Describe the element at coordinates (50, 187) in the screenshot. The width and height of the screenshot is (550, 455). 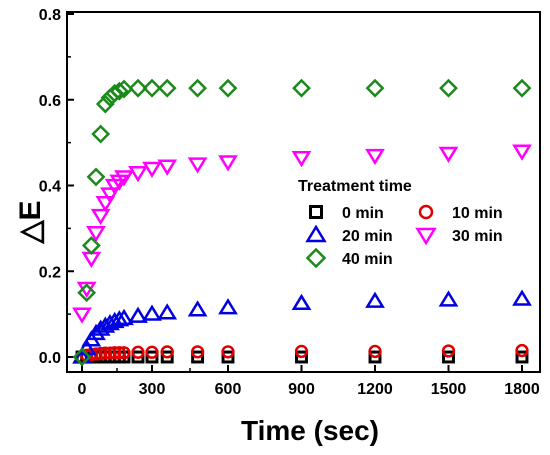
I see `y-tick-label: 0.4` at that location.